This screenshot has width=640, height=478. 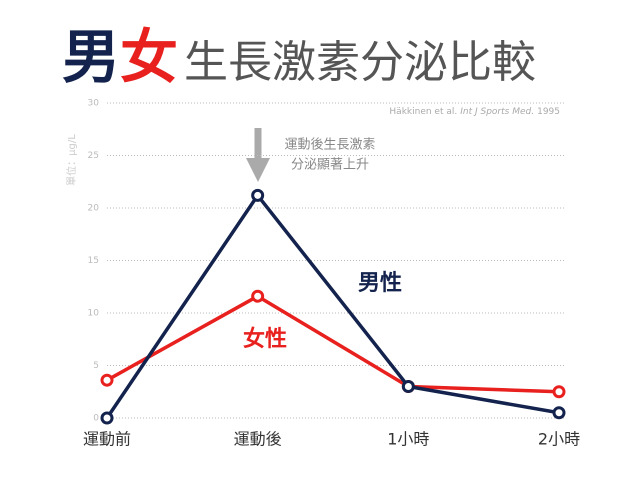 I want to click on title-part: 男, so click(x=91, y=57).